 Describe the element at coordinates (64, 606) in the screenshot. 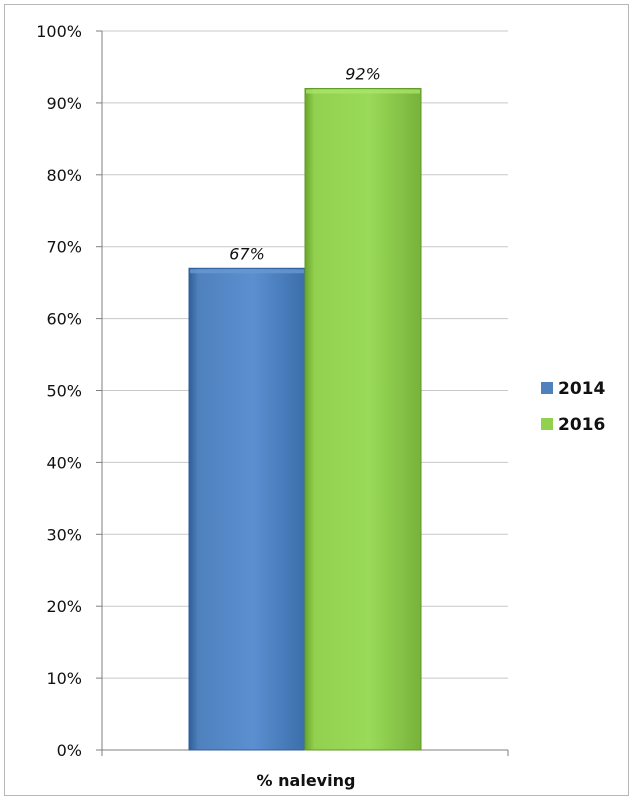

I see `y-tick-label-20: 20%` at that location.